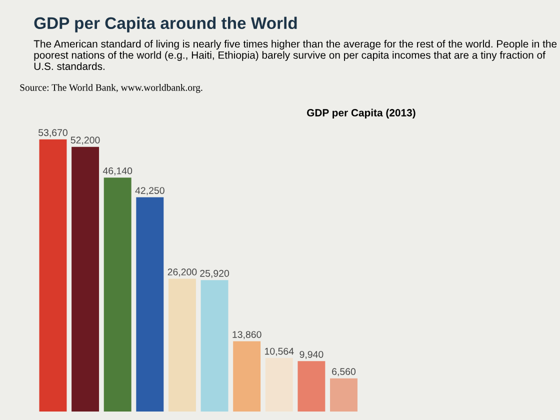 The image size is (560, 420). Describe the element at coordinates (85, 140) in the screenshot. I see `data-label: 52,200` at that location.